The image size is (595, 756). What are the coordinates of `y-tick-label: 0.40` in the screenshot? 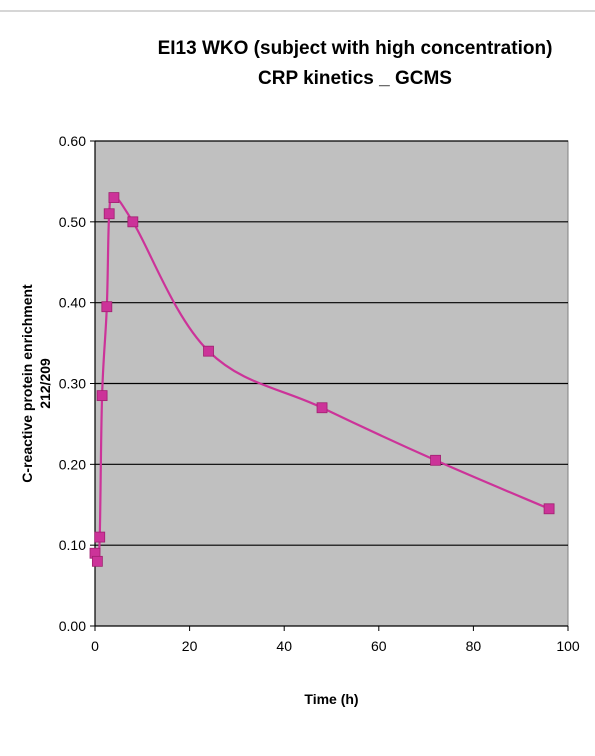 It's located at (72, 303).